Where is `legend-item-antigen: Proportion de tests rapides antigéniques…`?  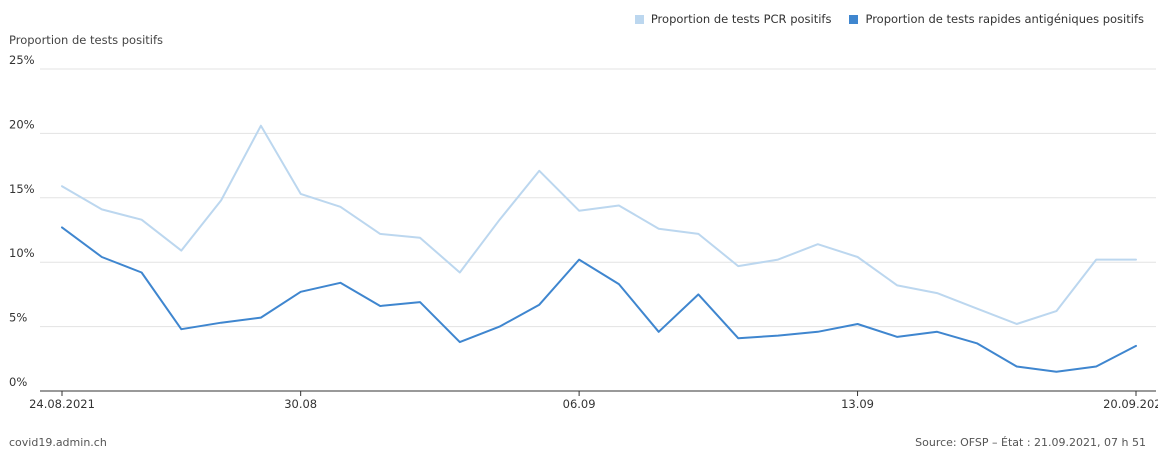 legend-item-antigen: Proportion de tests rapides antigéniques… is located at coordinates (996, 19).